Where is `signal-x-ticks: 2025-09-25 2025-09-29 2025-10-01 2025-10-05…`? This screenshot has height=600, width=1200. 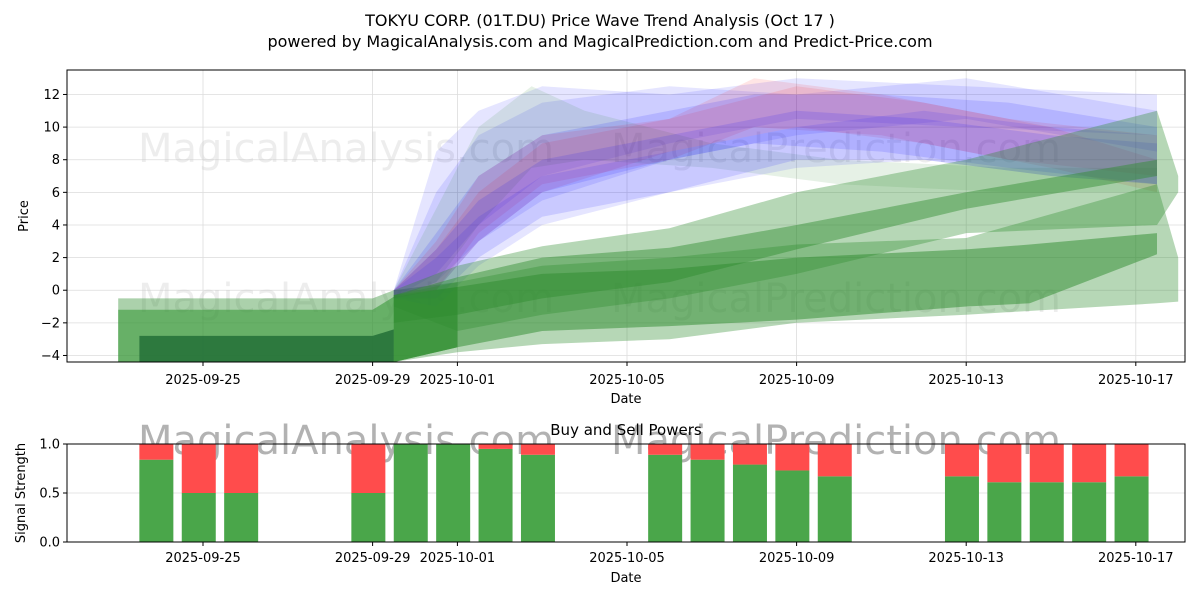 signal-x-ticks: 2025-09-25 2025-09-29 2025-10-01 2025-10-05… is located at coordinates (669, 554).